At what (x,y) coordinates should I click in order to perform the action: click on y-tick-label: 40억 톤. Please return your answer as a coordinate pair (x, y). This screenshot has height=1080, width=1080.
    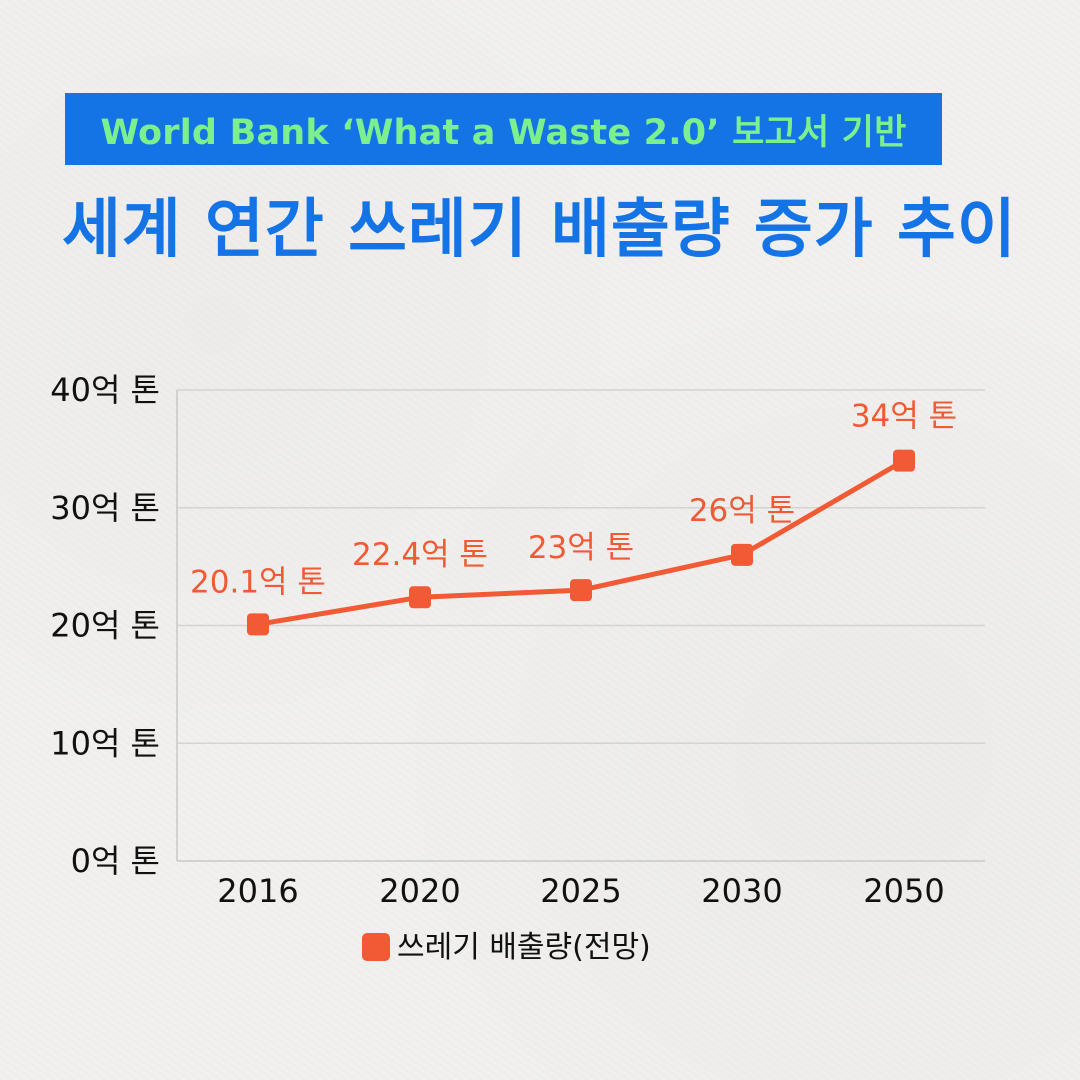
    Looking at the image, I should click on (105, 390).